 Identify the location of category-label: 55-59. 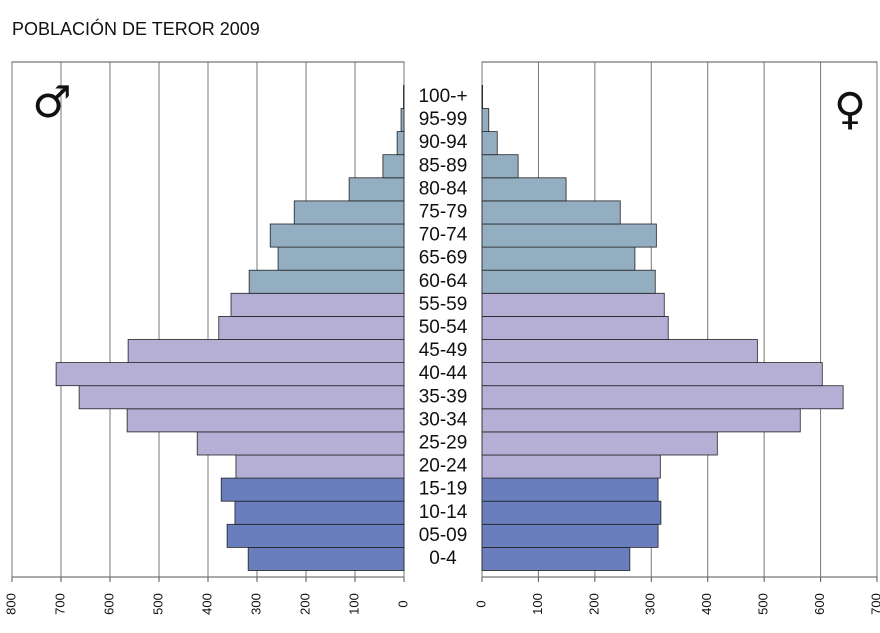
(443, 304).